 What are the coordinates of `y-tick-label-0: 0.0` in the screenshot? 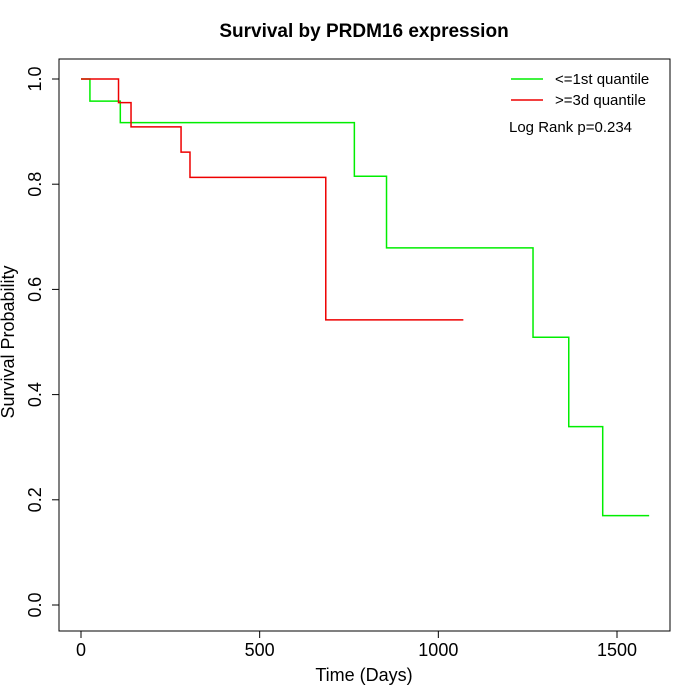 It's located at (35, 604).